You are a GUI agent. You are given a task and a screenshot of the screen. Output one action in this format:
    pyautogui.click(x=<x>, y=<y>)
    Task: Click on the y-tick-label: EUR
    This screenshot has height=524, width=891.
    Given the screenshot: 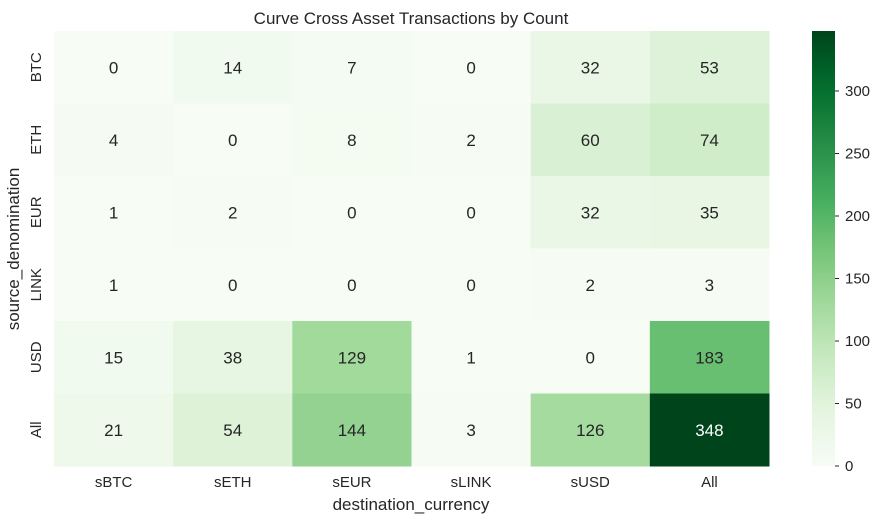 What is the action you would take?
    pyautogui.click(x=36, y=212)
    